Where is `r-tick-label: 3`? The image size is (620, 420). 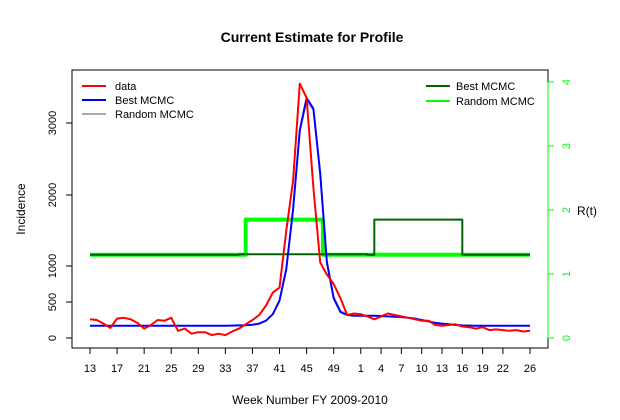 r-tick-label: 3 is located at coordinates (567, 146).